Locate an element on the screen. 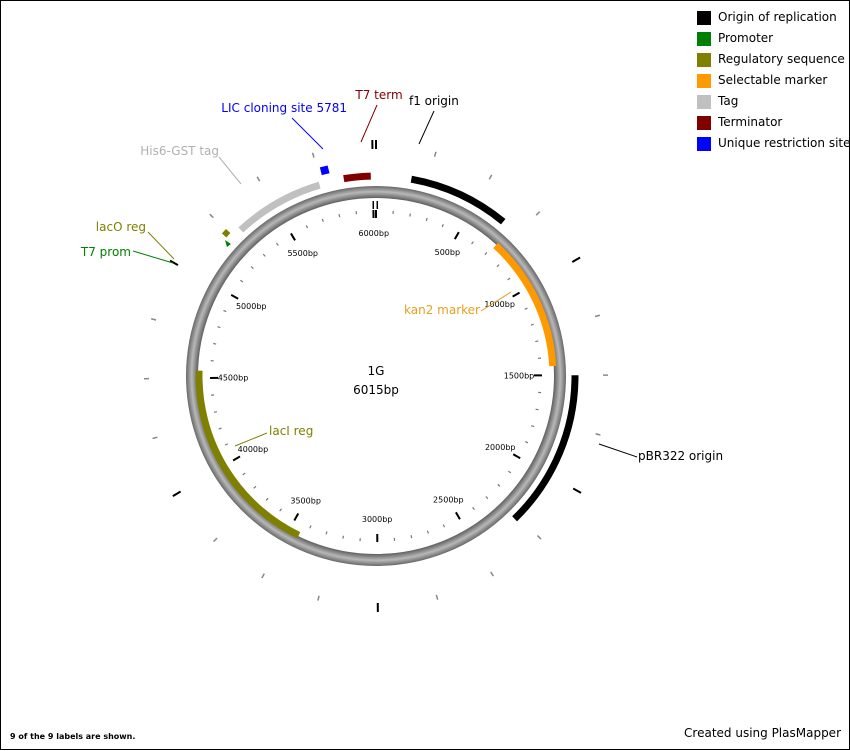 This screenshot has width=850, height=751. feature-label-t7-prom: T7 prom is located at coordinates (105, 252).